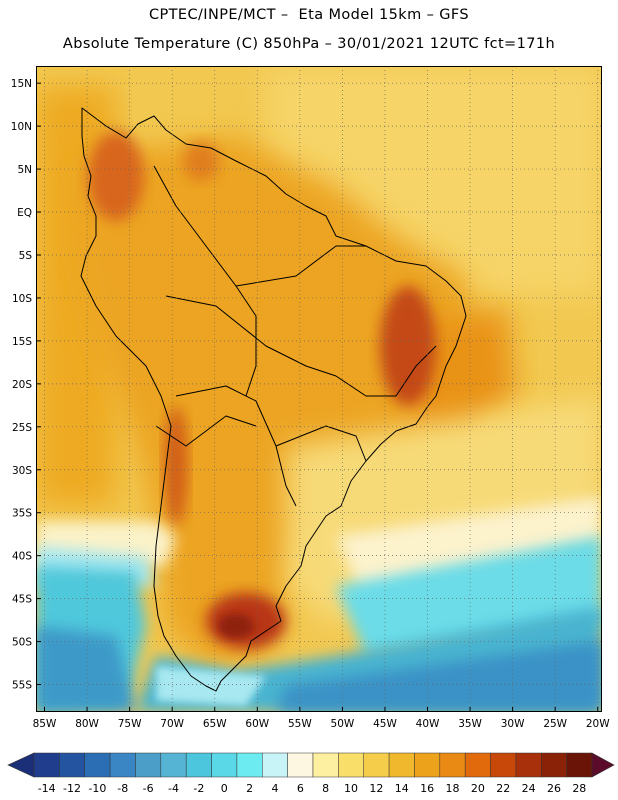 The image size is (618, 800). I want to click on colorbar-label: 4, so click(274, 788).